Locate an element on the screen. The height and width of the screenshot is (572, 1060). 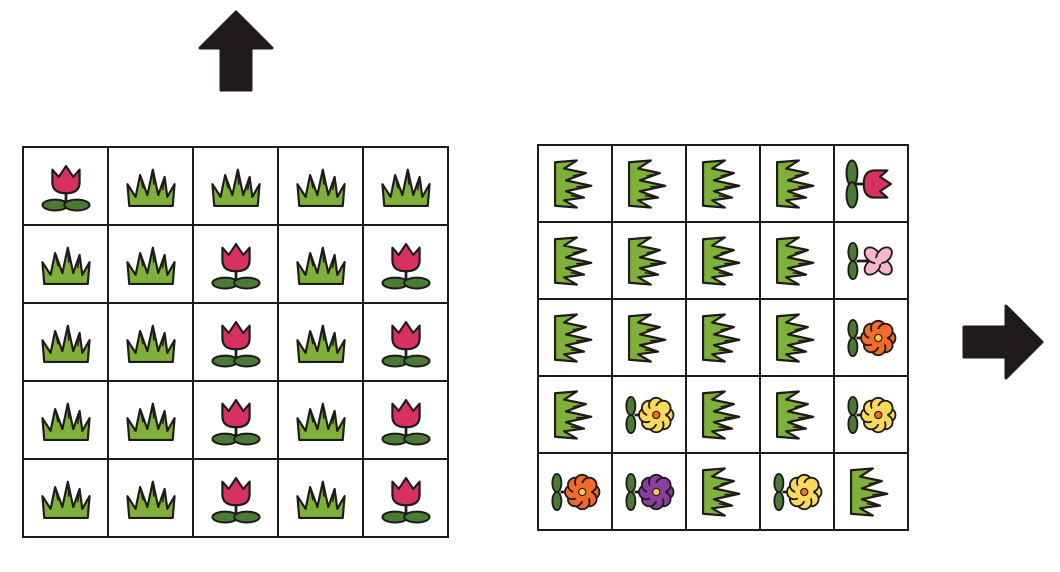
arrow-up-icon is located at coordinates (236, 51).